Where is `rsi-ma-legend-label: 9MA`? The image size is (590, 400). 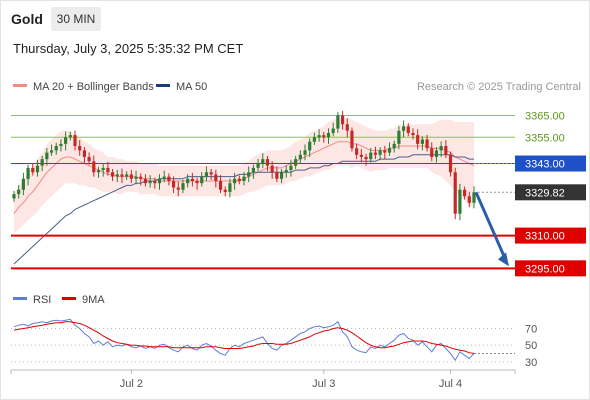
rsi-ma-legend-label: 9MA is located at coordinates (93, 300).